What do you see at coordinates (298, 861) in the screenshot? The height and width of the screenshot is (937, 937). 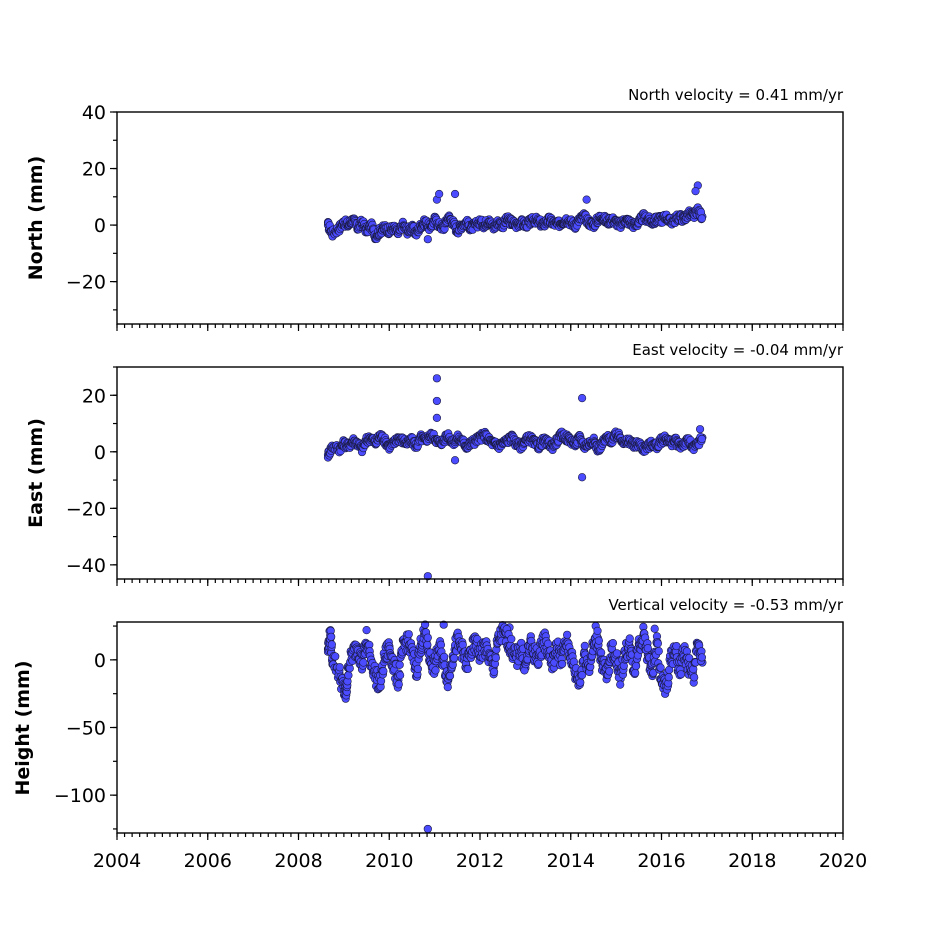 I see `height-xtick-label: 2008` at bounding box center [298, 861].